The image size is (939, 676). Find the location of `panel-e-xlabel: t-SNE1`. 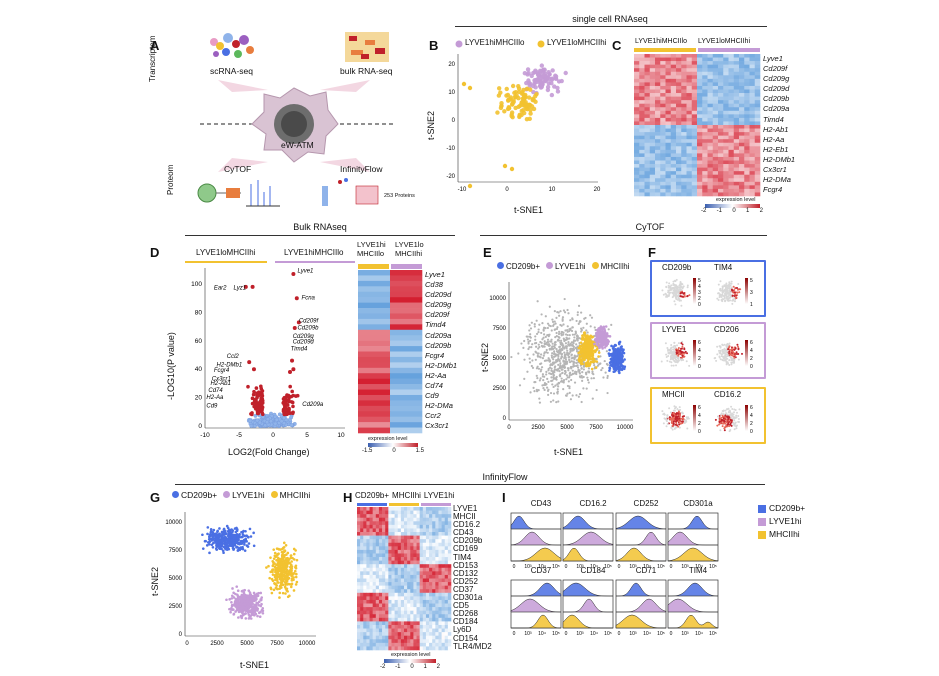

panel-e-xlabel: t-SNE1 is located at coordinates (569, 452).